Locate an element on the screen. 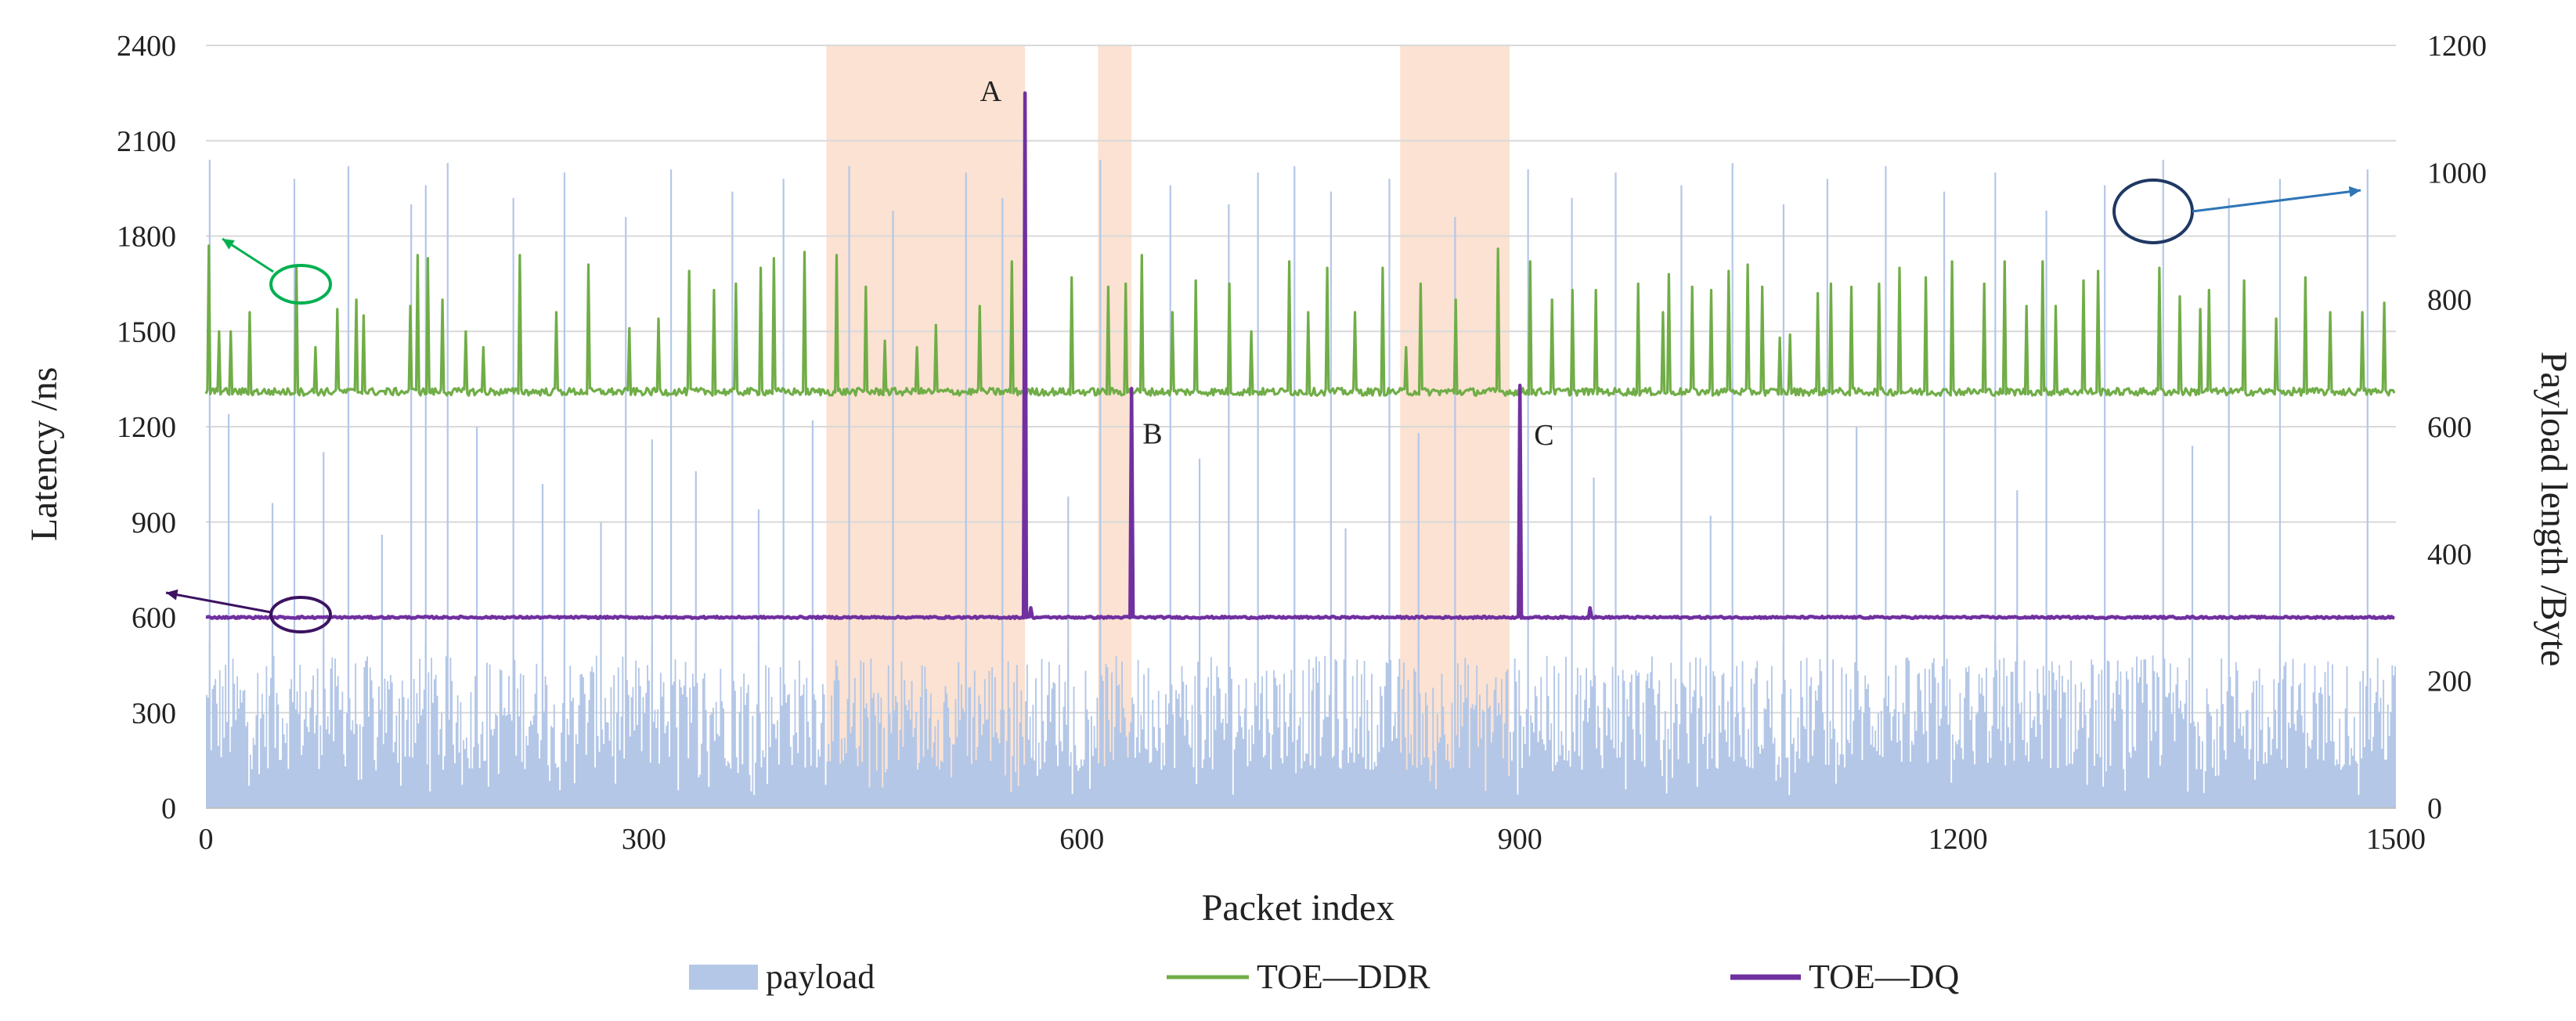 This screenshot has width=2576, height=1021. y-left-tick-label-900: 900 is located at coordinates (154, 523).